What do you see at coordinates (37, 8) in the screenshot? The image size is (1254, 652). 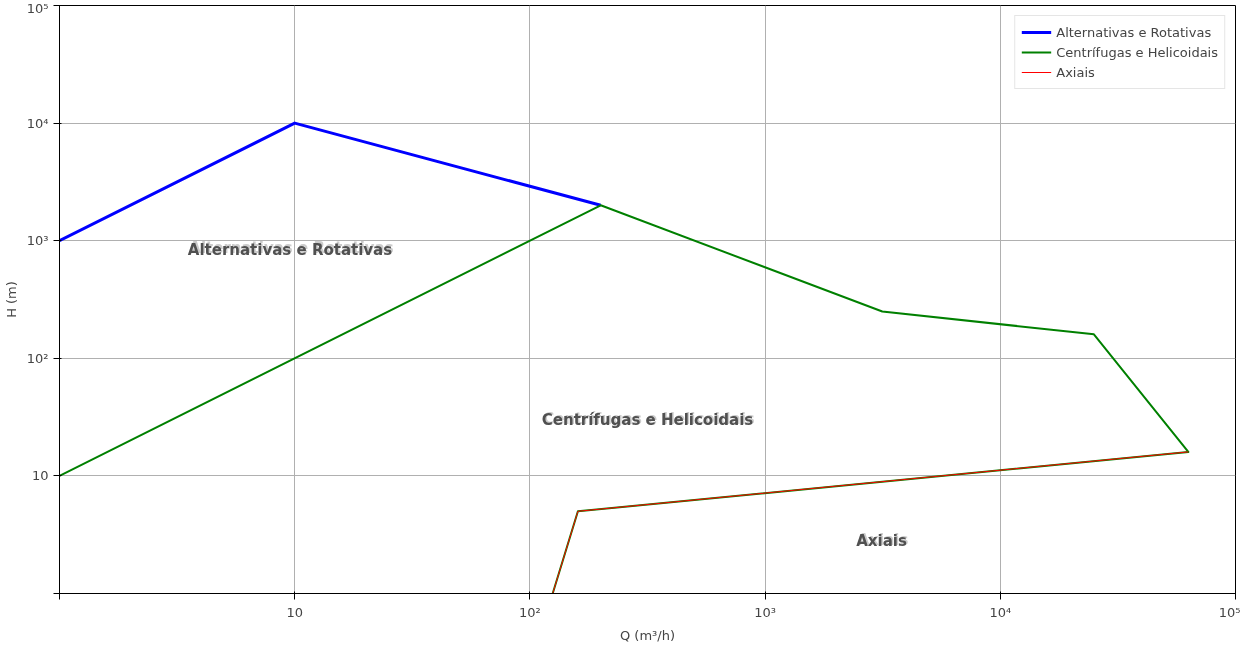 I see `y-tick-label: 10⁵` at bounding box center [37, 8].